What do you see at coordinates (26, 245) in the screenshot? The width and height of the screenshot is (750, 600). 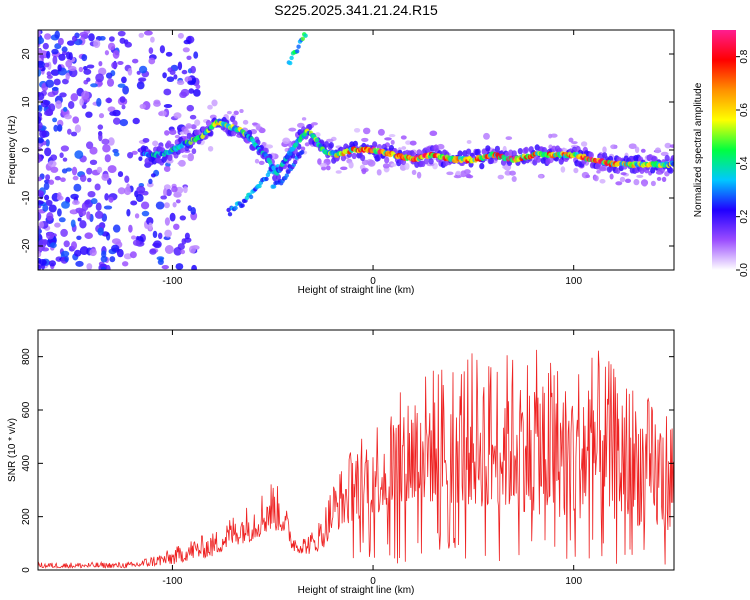 I see `y-tick-label: -20` at bounding box center [26, 245].